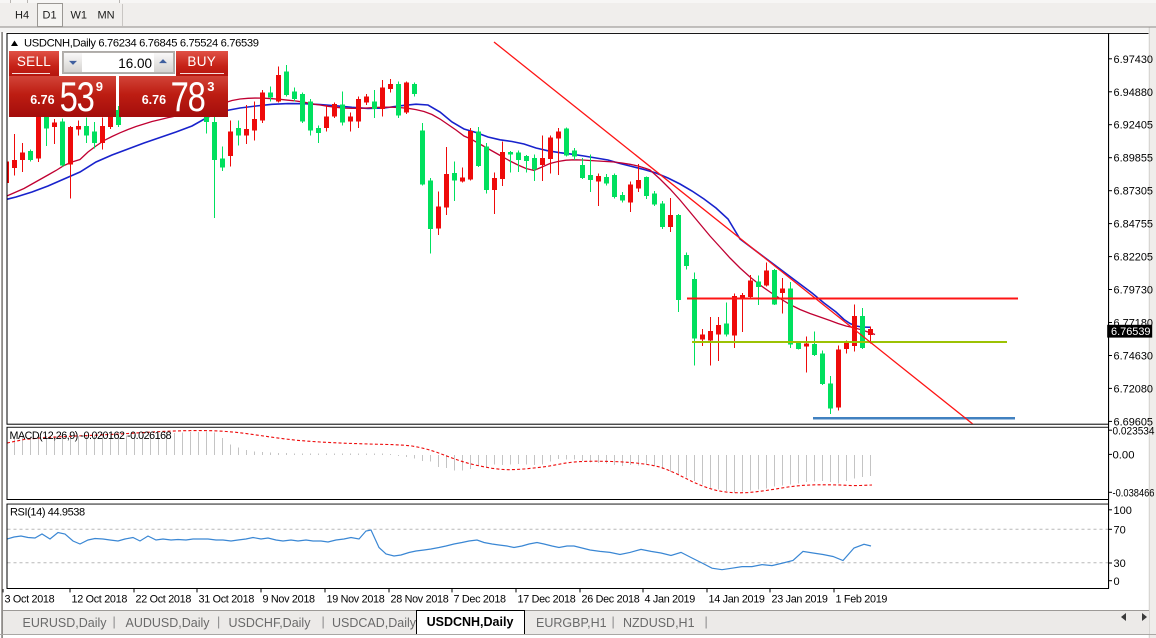  I want to click on svg-text: 14 Jan 2019, so click(737, 599).